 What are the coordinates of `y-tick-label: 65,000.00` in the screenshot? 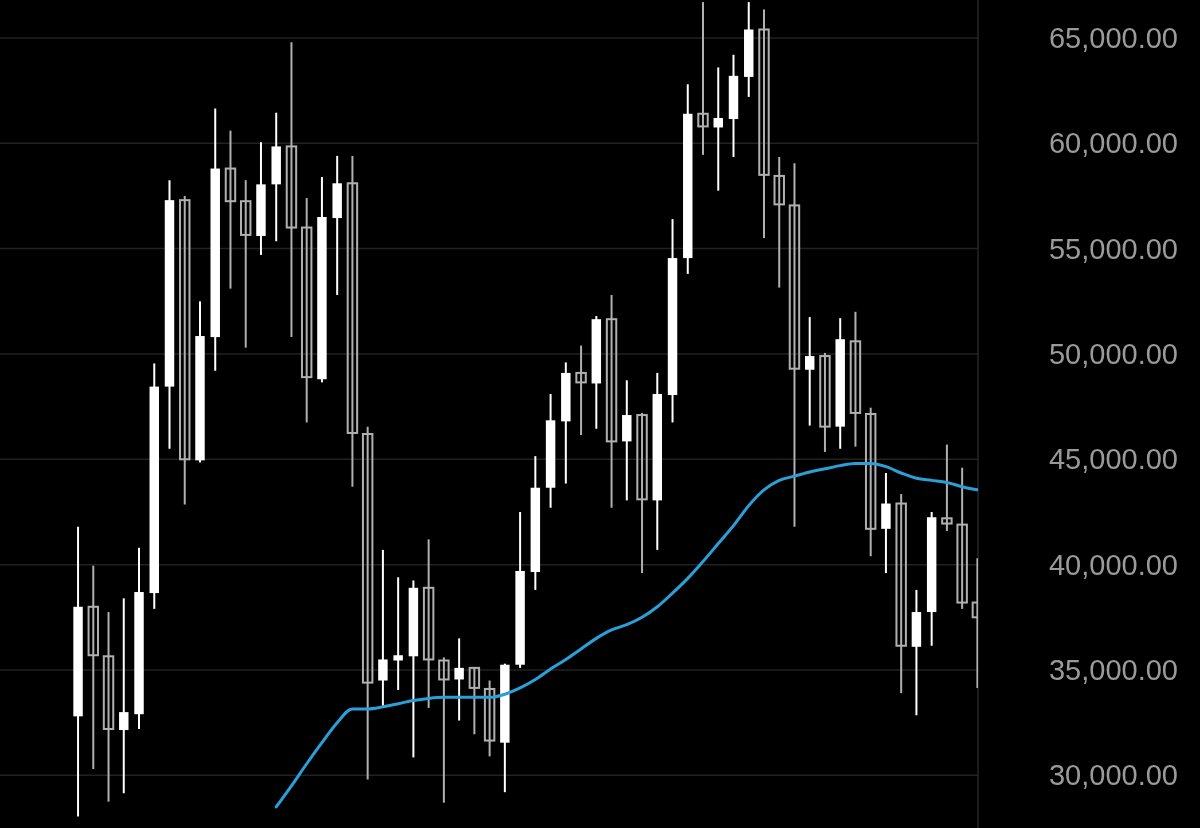 It's located at (1113, 38).